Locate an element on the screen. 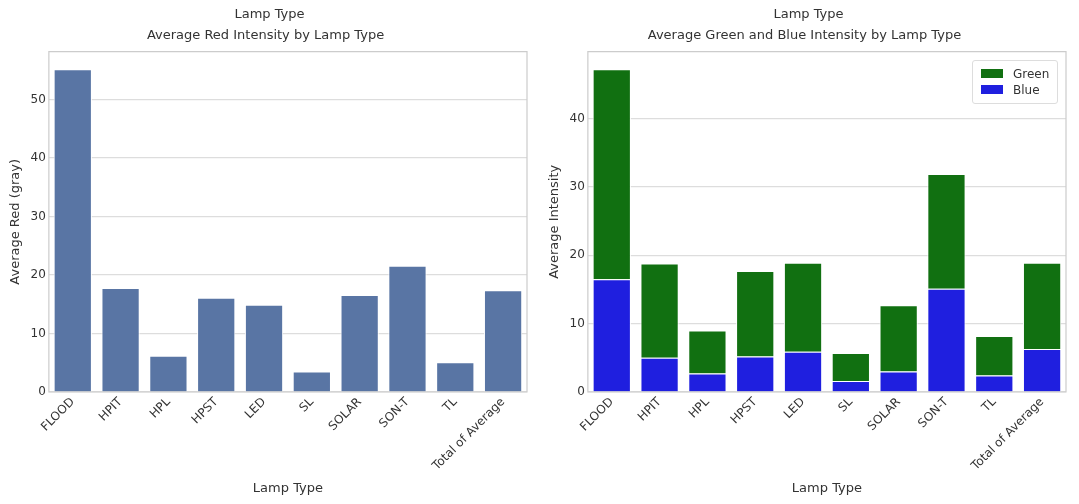  y-axis-title: Average Intensity is located at coordinates (554, 221).